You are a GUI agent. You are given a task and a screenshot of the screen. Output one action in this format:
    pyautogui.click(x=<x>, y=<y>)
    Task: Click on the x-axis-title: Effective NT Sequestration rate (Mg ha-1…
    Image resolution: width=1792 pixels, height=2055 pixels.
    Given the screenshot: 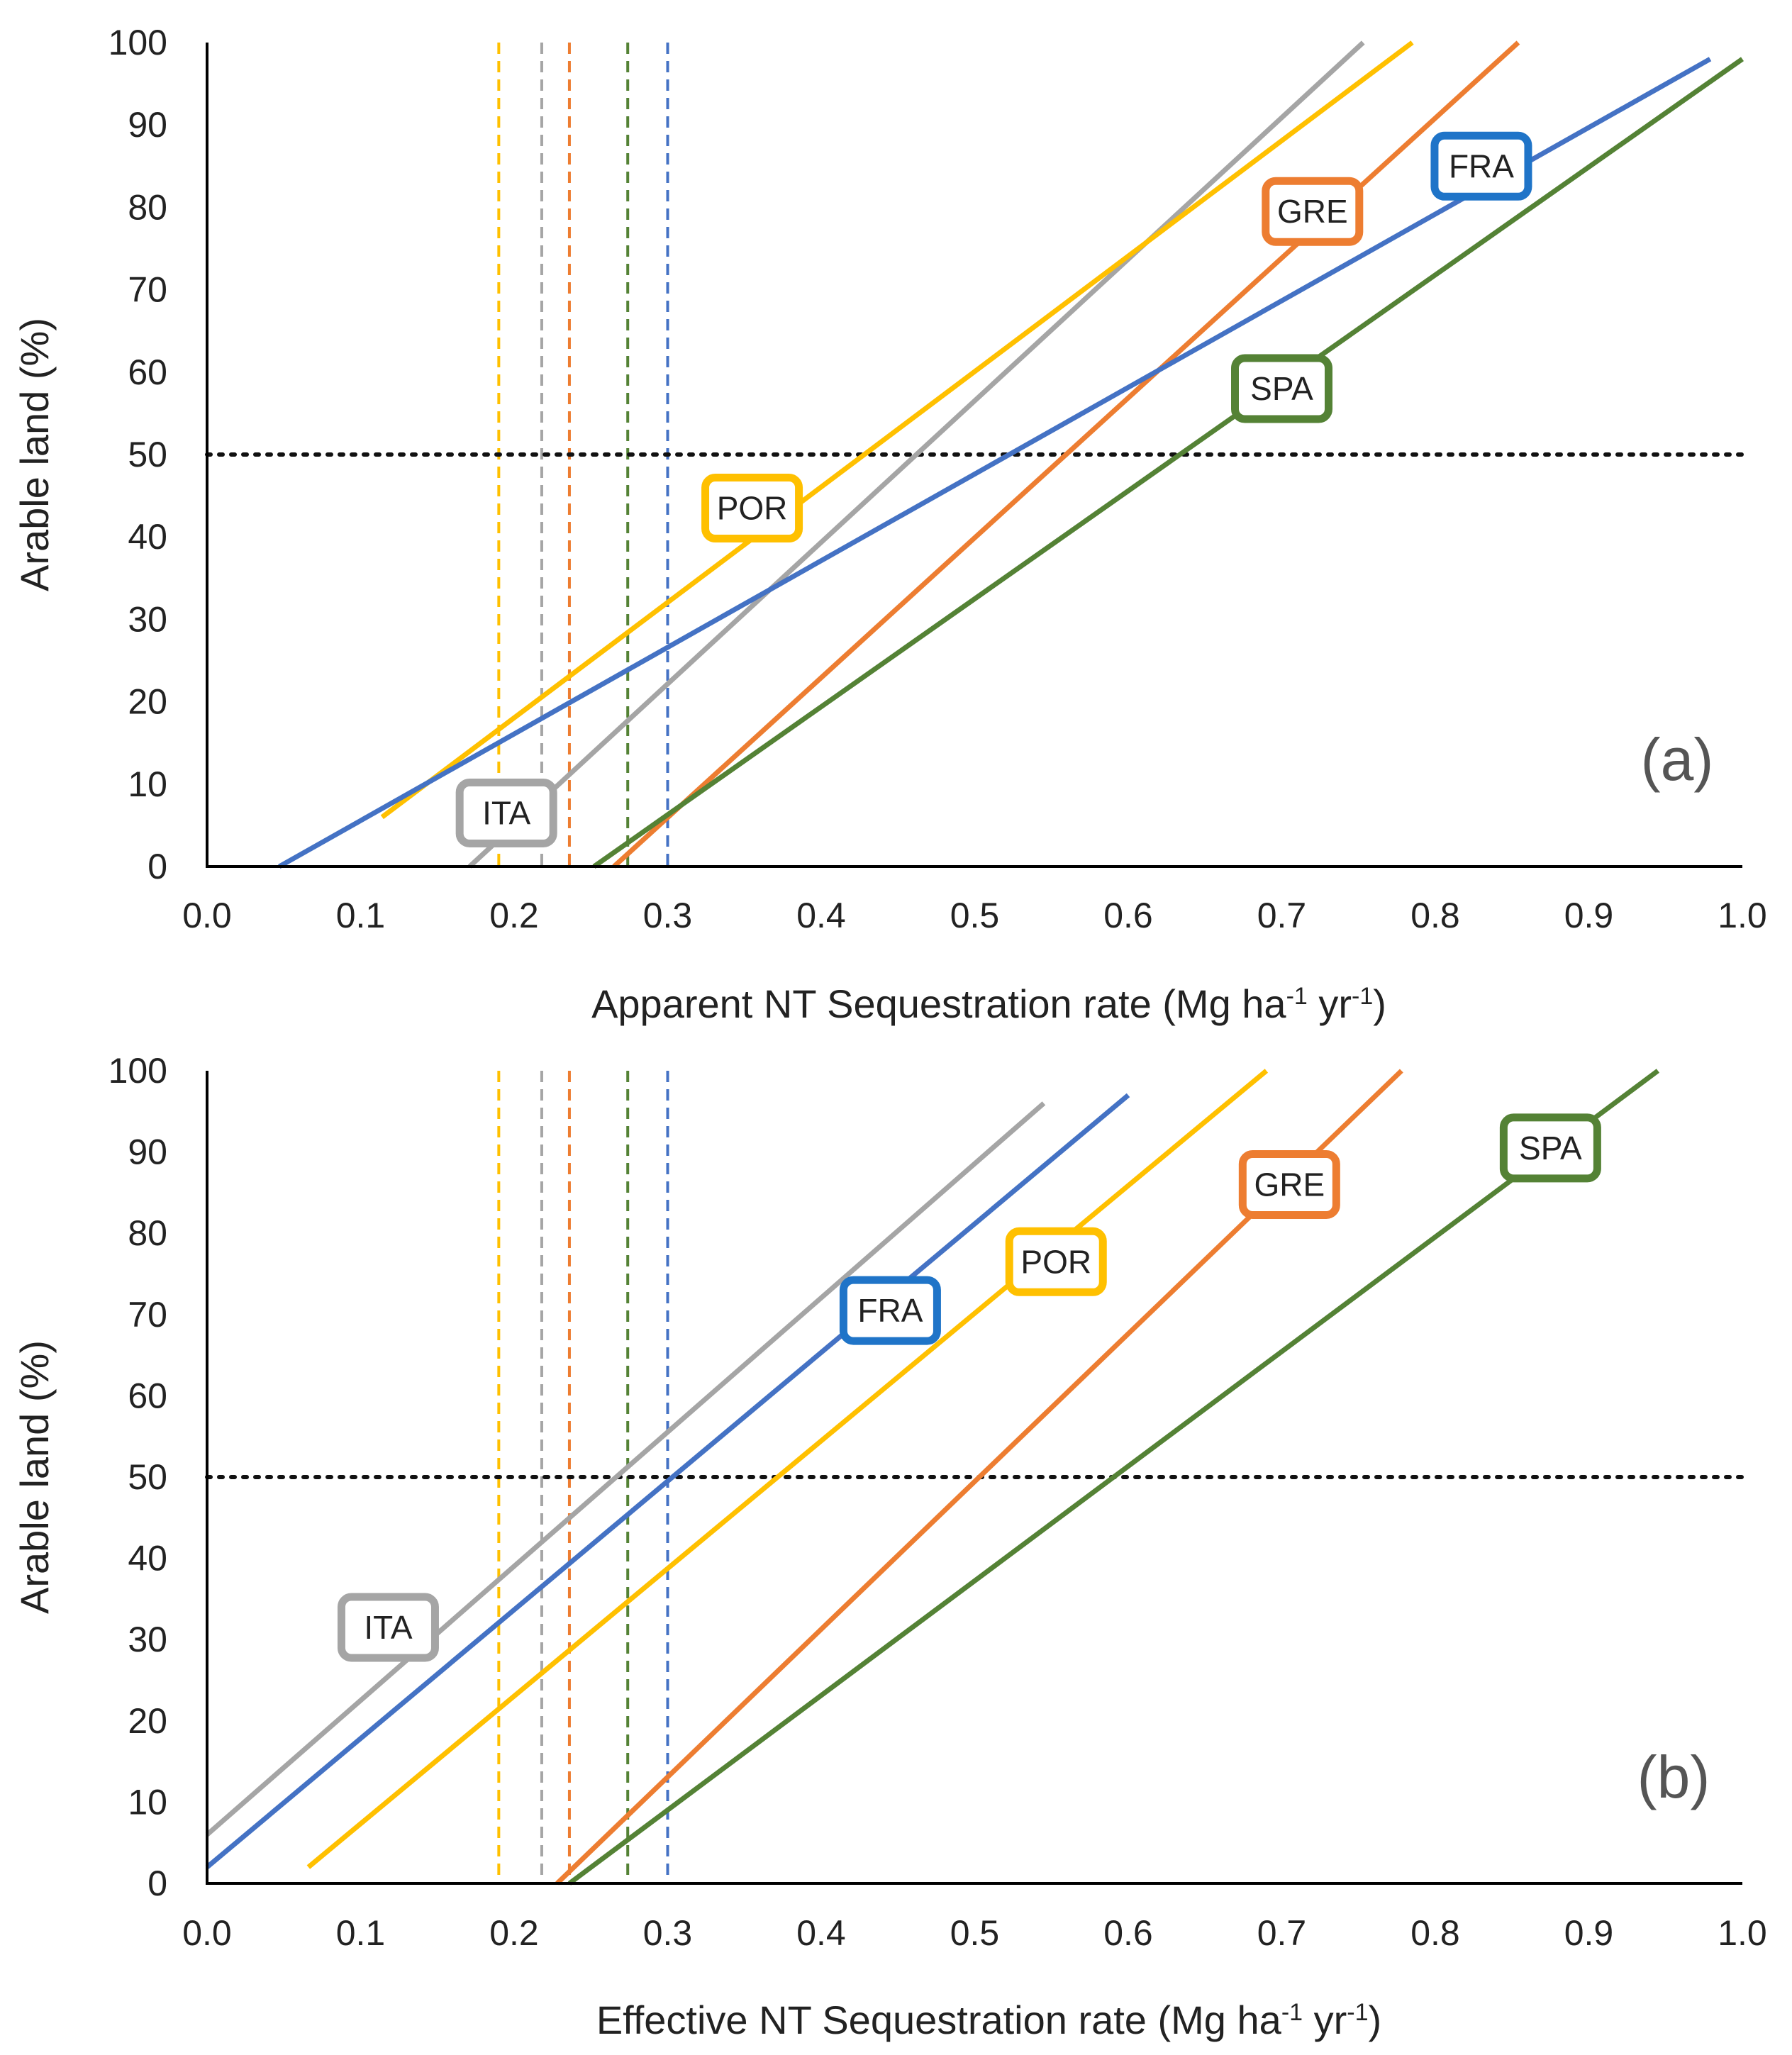 What is the action you would take?
    pyautogui.click(x=988, y=2020)
    